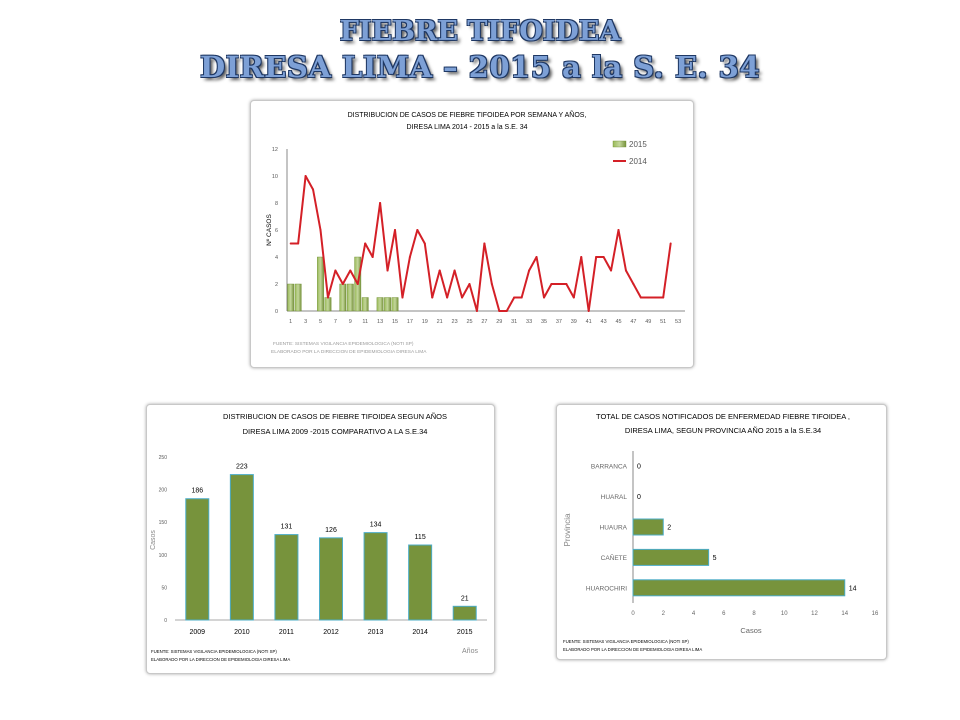 The height and width of the screenshot is (720, 960). Describe the element at coordinates (425, 322) in the screenshot. I see `x-tick-label: 19` at that location.